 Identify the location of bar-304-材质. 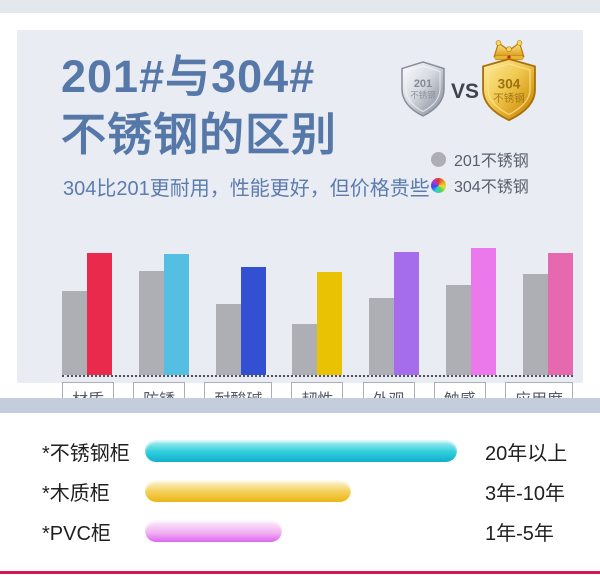
(99, 313).